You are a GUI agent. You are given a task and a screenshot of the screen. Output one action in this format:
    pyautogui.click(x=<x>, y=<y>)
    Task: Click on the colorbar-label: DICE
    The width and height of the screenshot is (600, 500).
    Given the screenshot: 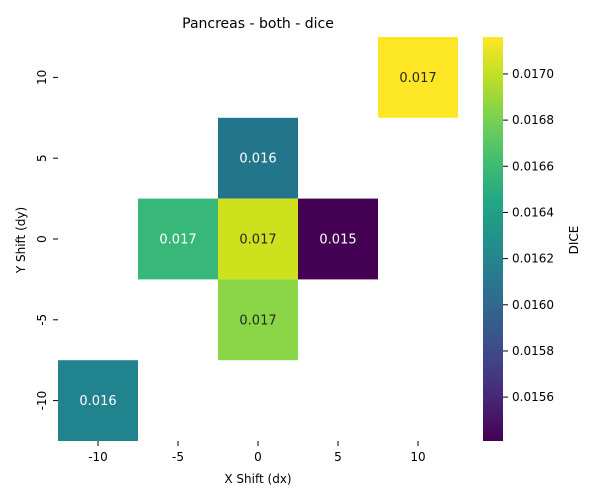 What is the action you would take?
    pyautogui.click(x=574, y=240)
    